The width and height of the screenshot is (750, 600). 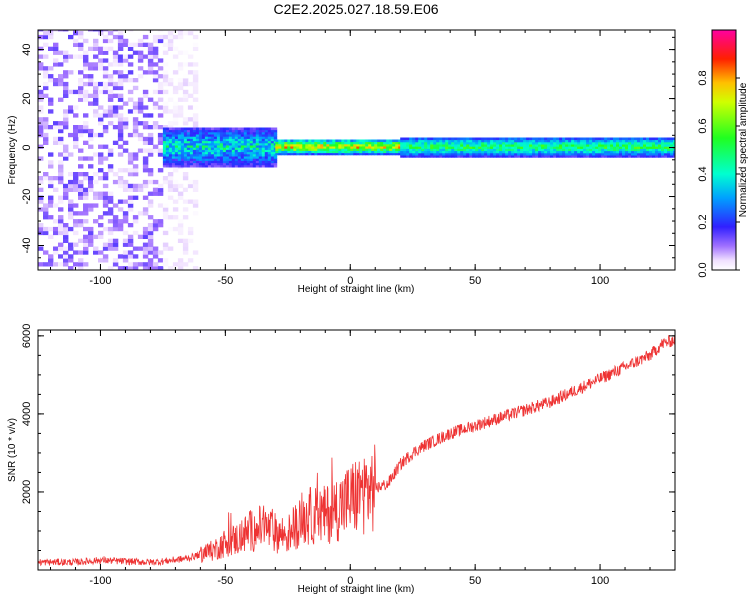 What do you see at coordinates (600, 281) in the screenshot?
I see `spectrogram-x-tick-label: 100` at bounding box center [600, 281].